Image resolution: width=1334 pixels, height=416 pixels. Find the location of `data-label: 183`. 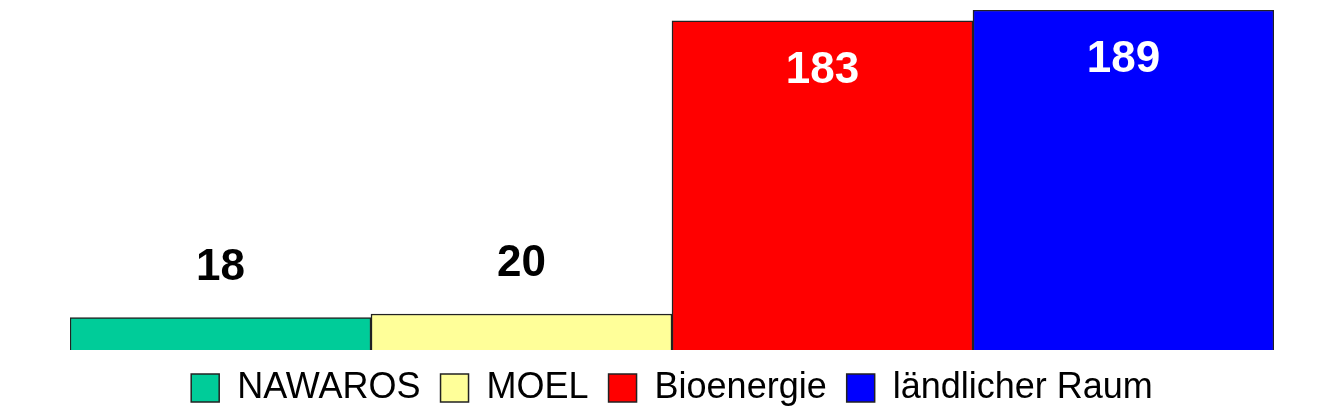

data-label: 183 is located at coordinates (822, 67).